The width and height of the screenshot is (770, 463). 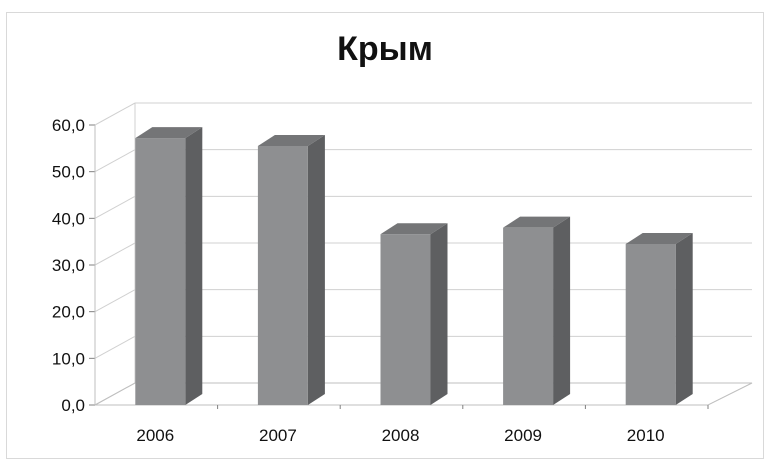 I want to click on x-tick-label: 2010, so click(x=646, y=435).